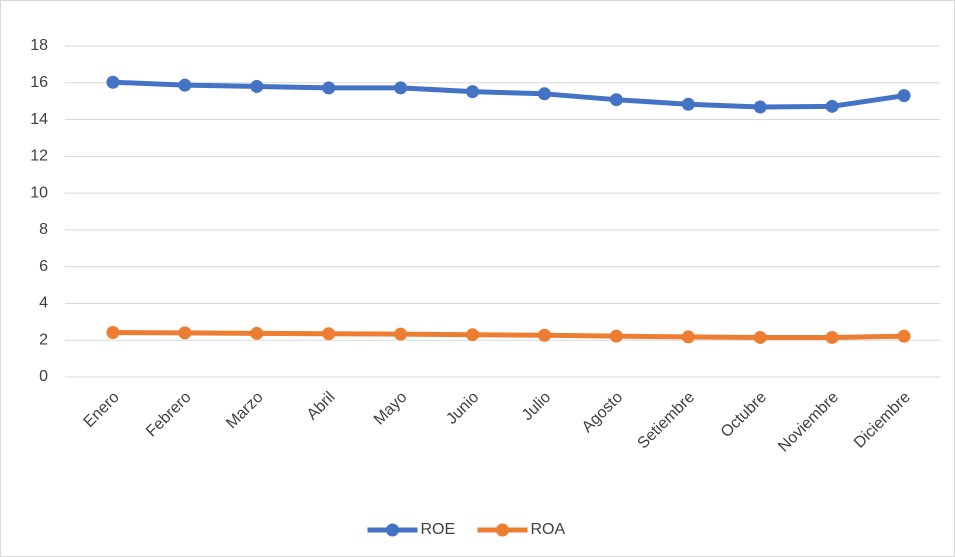 Image resolution: width=955 pixels, height=557 pixels. What do you see at coordinates (438, 529) in the screenshot?
I see `legend-label: ROE` at bounding box center [438, 529].